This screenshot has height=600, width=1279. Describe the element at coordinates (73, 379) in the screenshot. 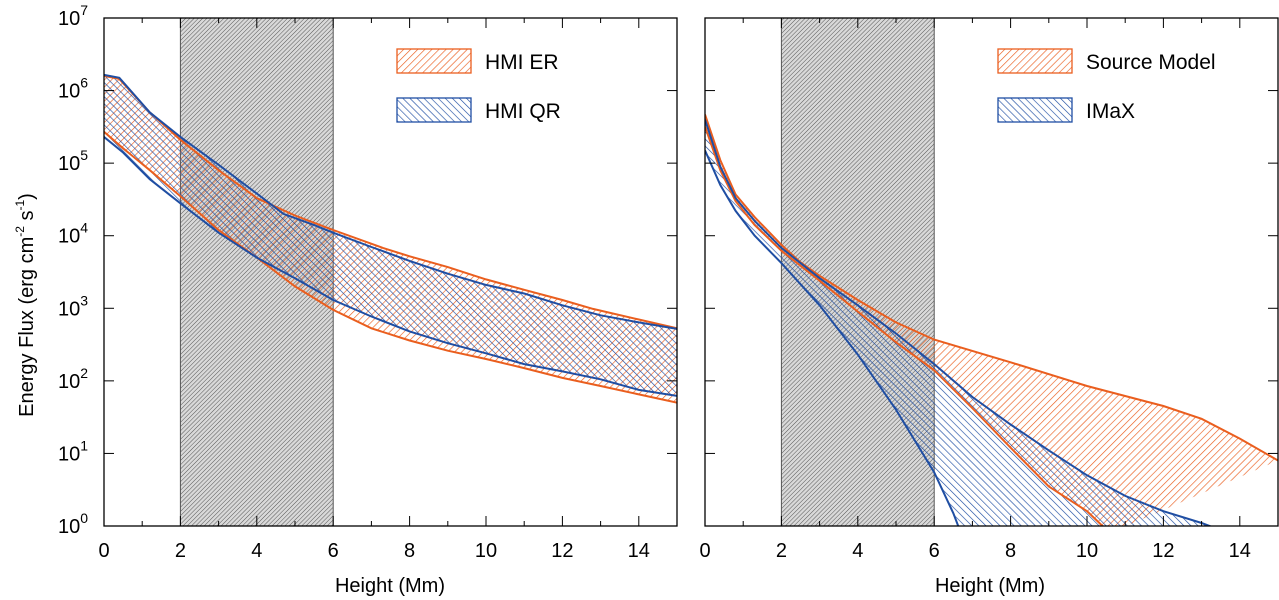

I see `y-tick-label: 10²` at that location.